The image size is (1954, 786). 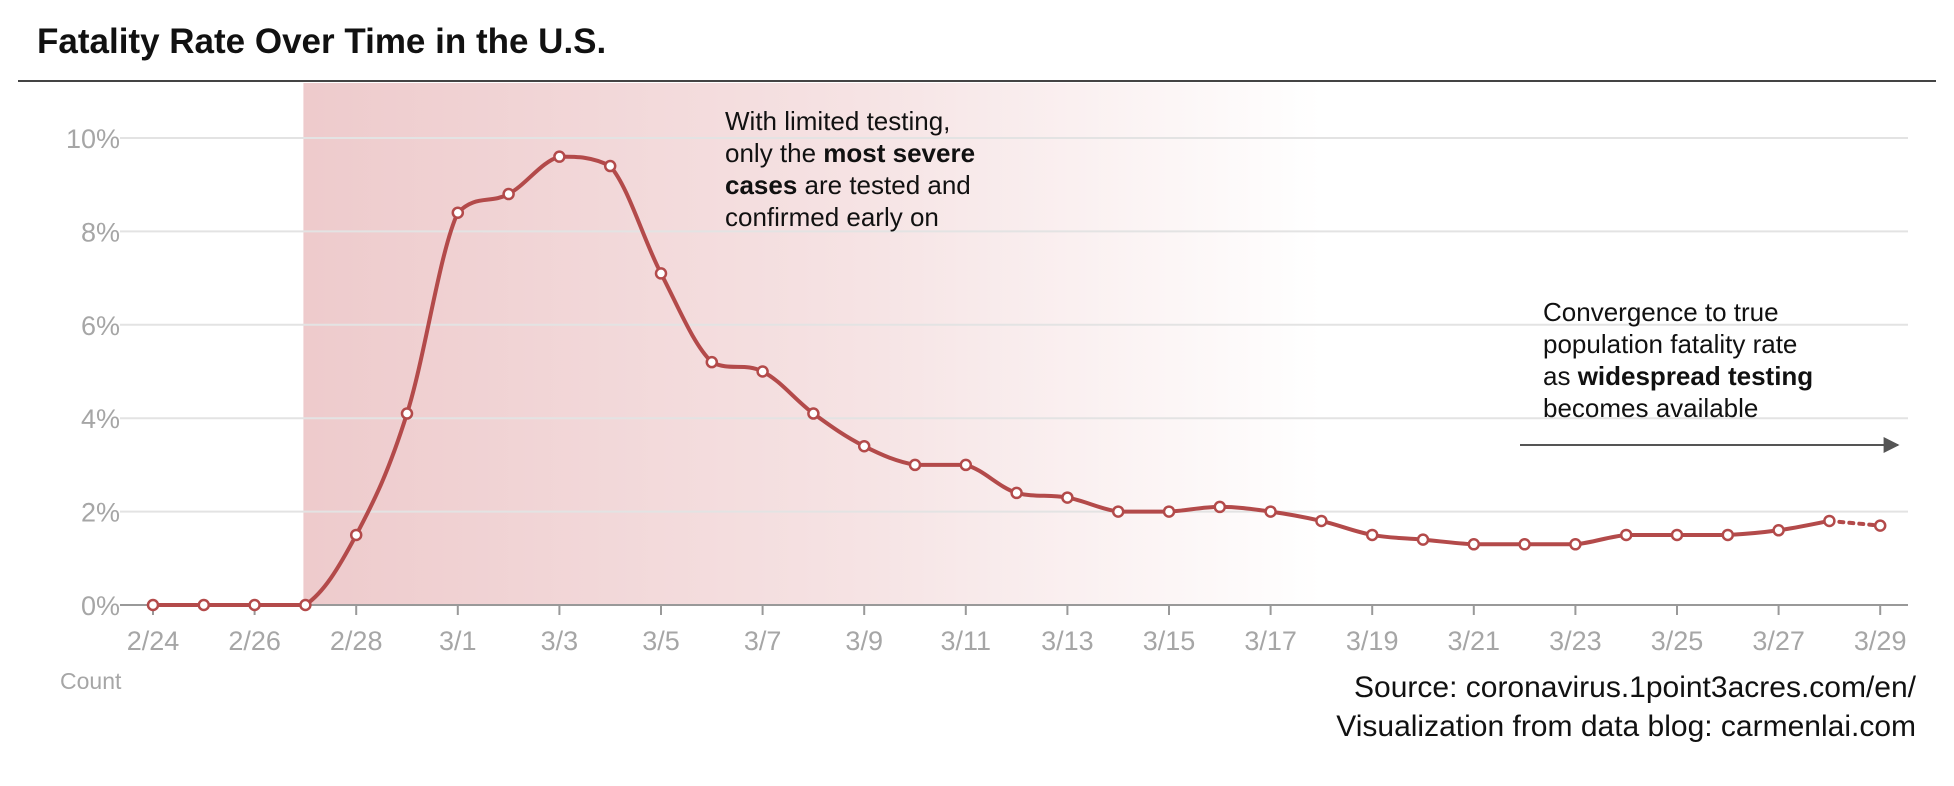 What do you see at coordinates (91, 681) in the screenshot?
I see `count-label: Count` at bounding box center [91, 681].